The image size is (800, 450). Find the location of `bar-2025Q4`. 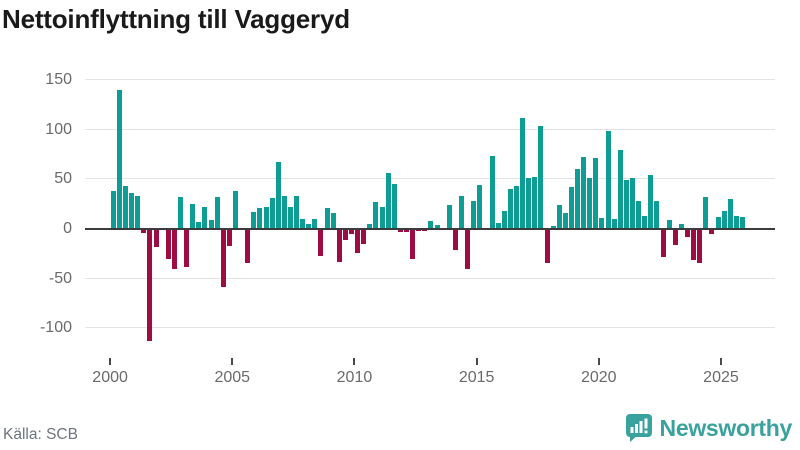

bar-2025Q4 is located at coordinates (742, 222).